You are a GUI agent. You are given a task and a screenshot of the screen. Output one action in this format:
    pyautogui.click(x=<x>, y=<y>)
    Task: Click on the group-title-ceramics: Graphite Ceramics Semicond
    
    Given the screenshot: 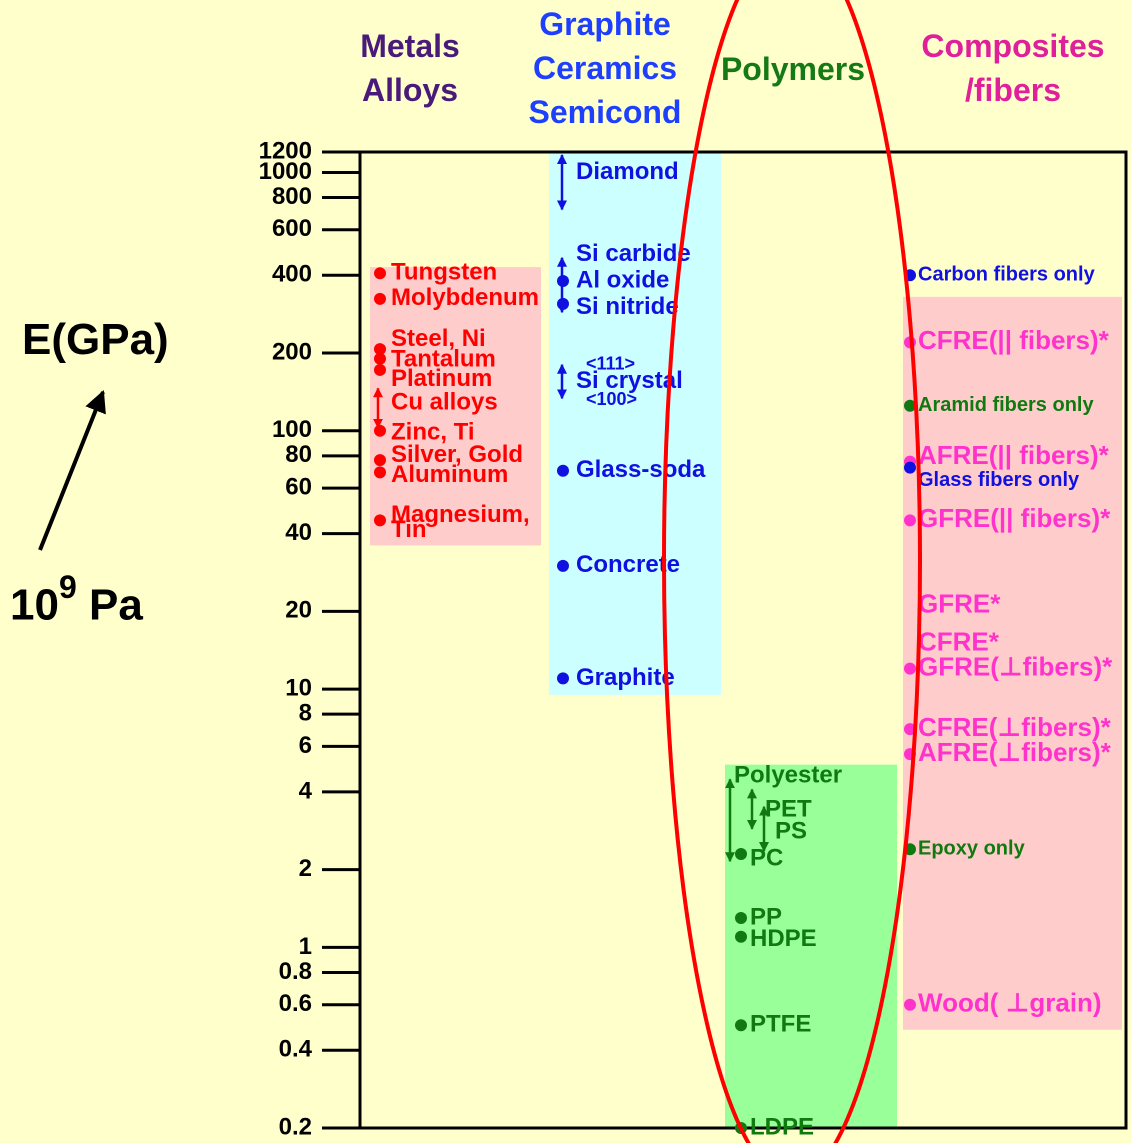 What is the action you would take?
    pyautogui.click(x=605, y=68)
    